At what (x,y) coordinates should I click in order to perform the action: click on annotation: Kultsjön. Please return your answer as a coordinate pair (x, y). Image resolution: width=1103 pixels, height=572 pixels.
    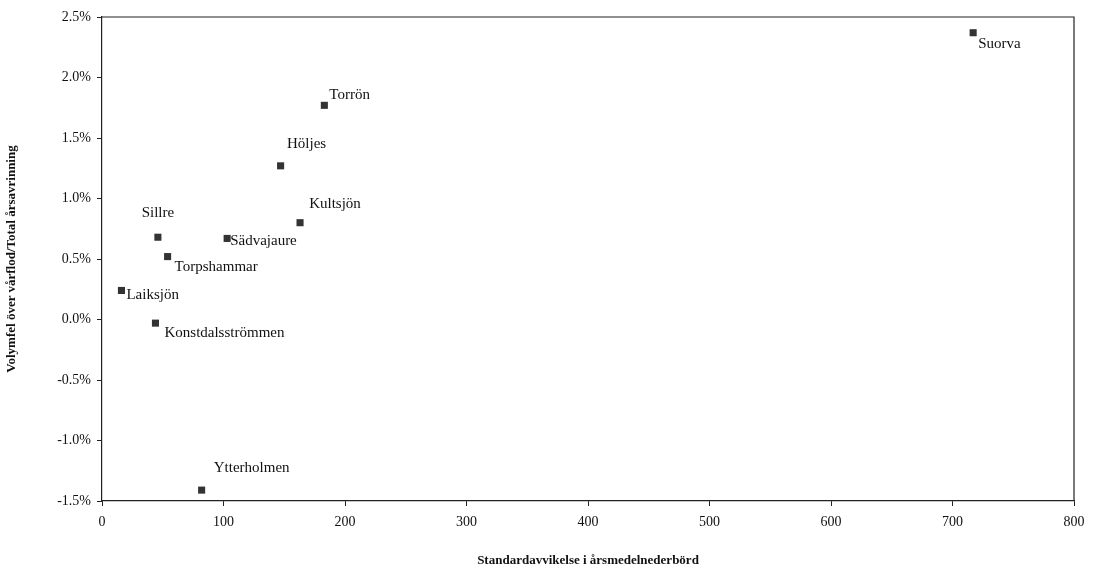
    Looking at the image, I should click on (335, 202).